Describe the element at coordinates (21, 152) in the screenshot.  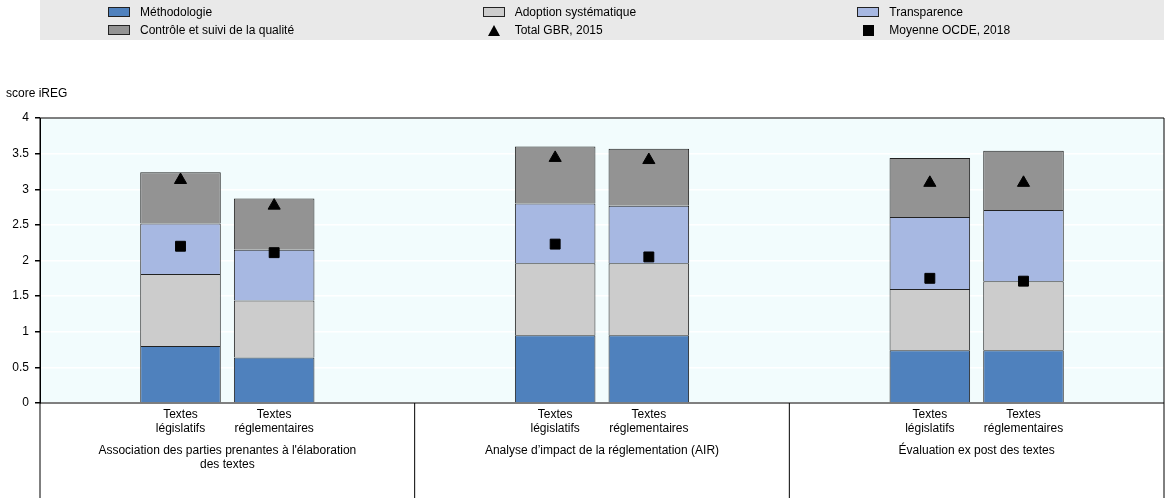
I see `y-tick-label: 3.5` at that location.